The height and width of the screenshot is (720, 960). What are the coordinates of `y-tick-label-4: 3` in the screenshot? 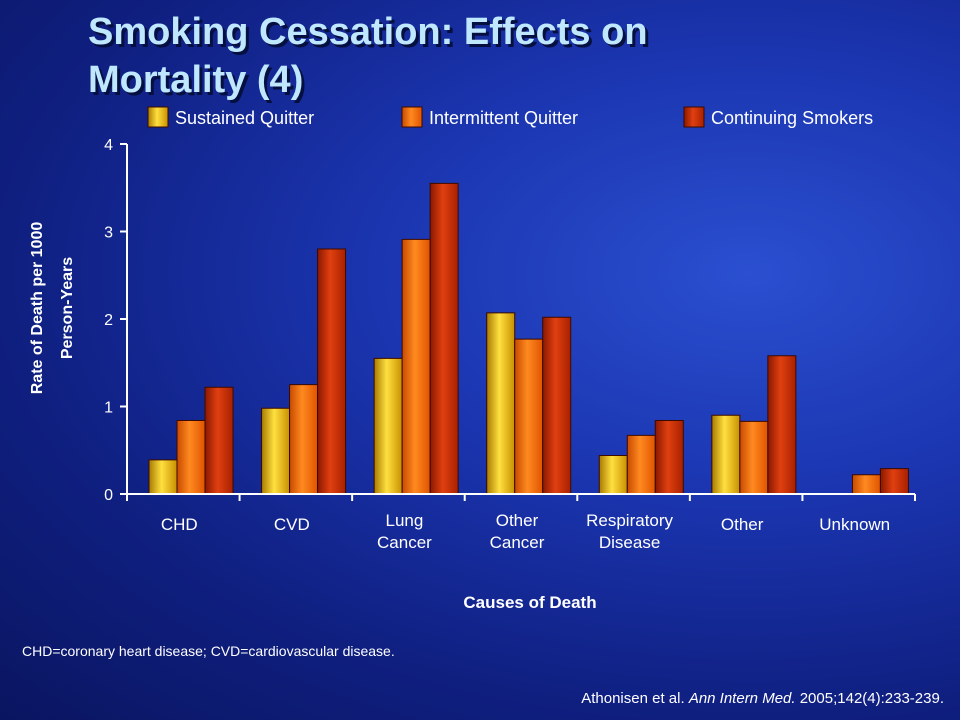 It's located at (108, 233).